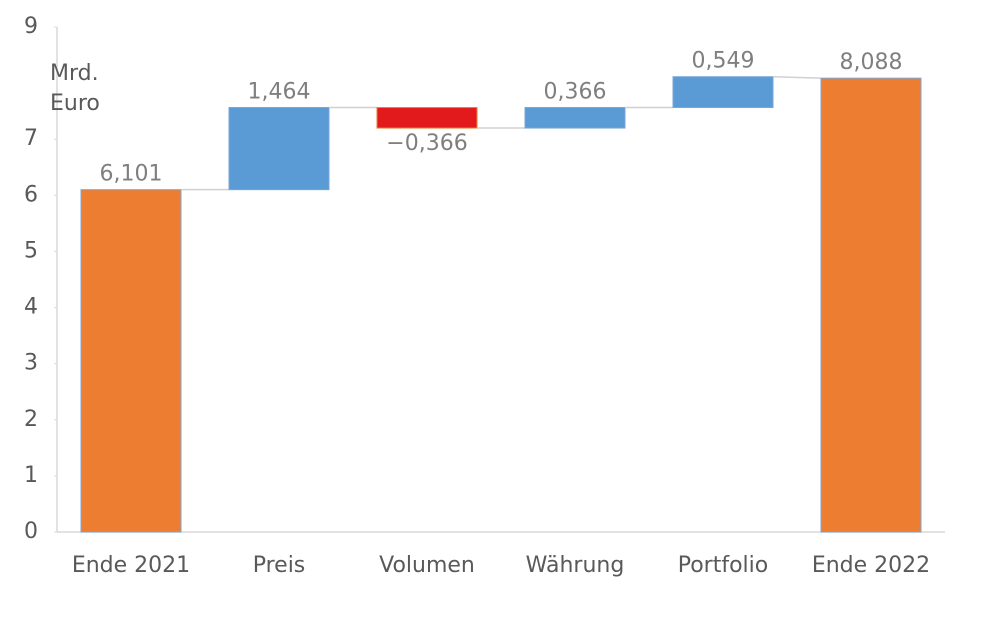 The width and height of the screenshot is (1000, 628). What do you see at coordinates (797, 77) in the screenshot?
I see `connector` at bounding box center [797, 77].